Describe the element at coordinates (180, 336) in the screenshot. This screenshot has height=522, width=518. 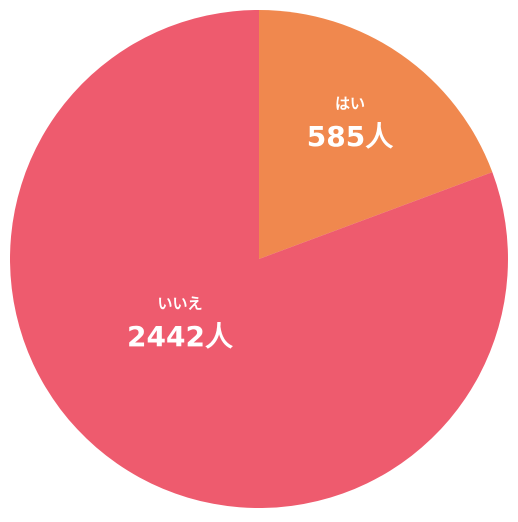
I see `slice-value-label: 2442人` at that location.